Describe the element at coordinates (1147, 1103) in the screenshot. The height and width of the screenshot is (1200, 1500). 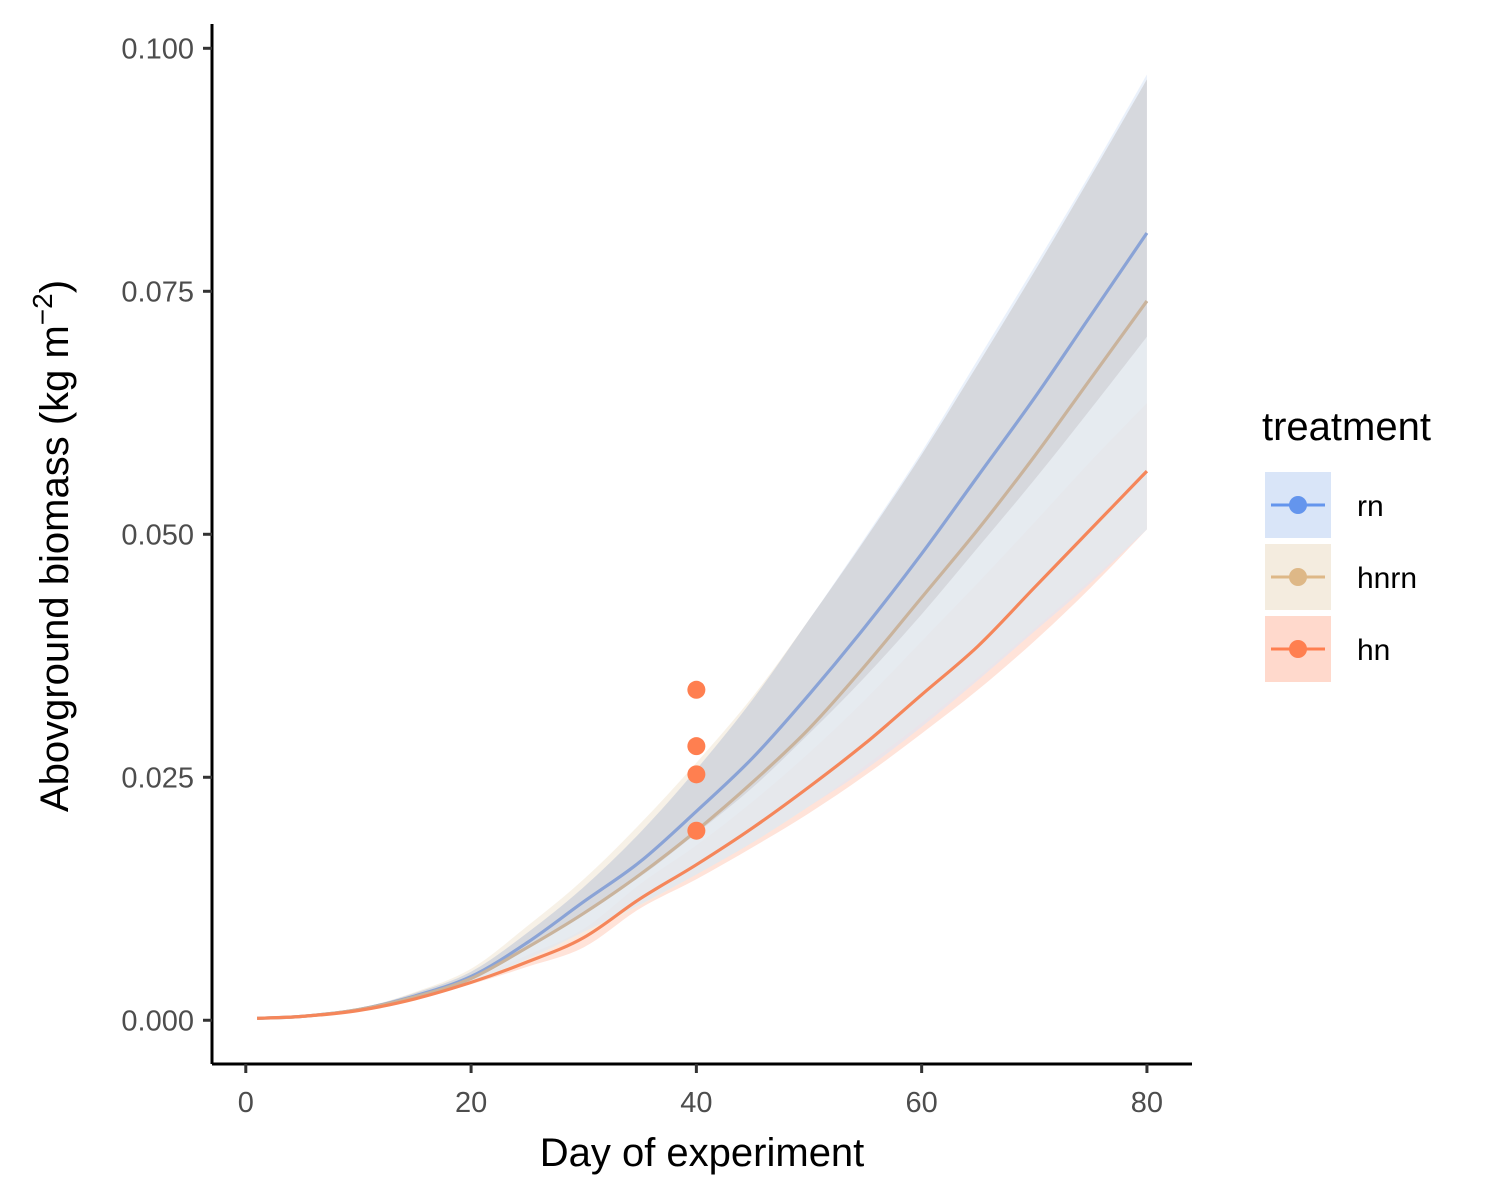
I see `x-tick-label: 80` at that location.